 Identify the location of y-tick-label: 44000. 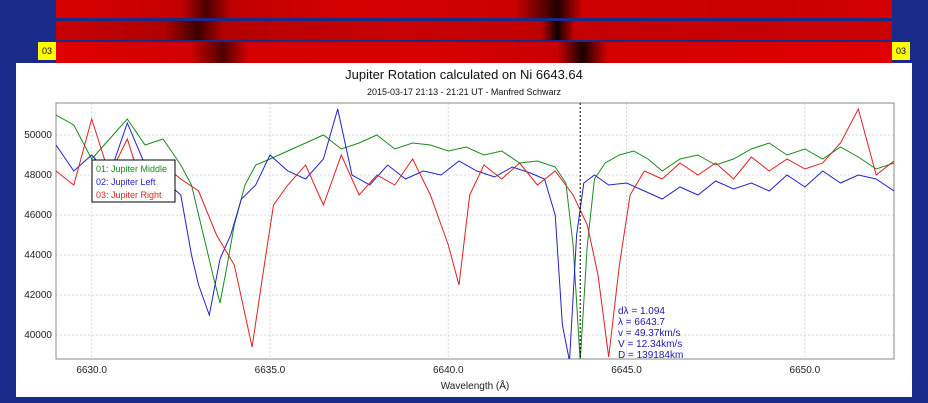
(38, 255).